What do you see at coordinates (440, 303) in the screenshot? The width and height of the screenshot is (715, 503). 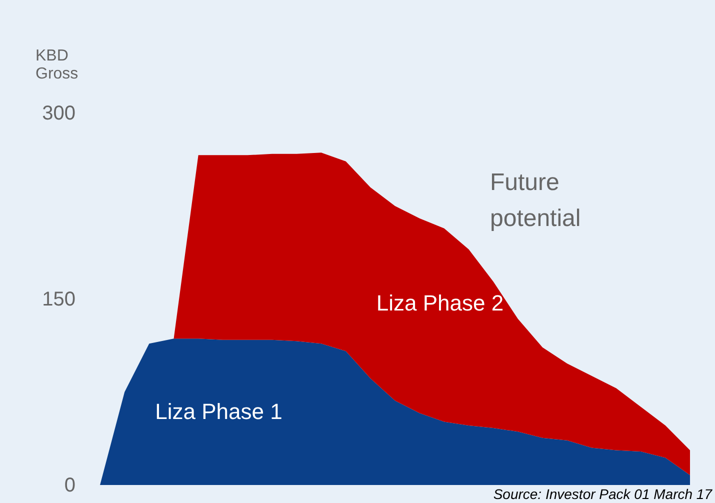 I see `series-label: Liza Phase 2` at bounding box center [440, 303].